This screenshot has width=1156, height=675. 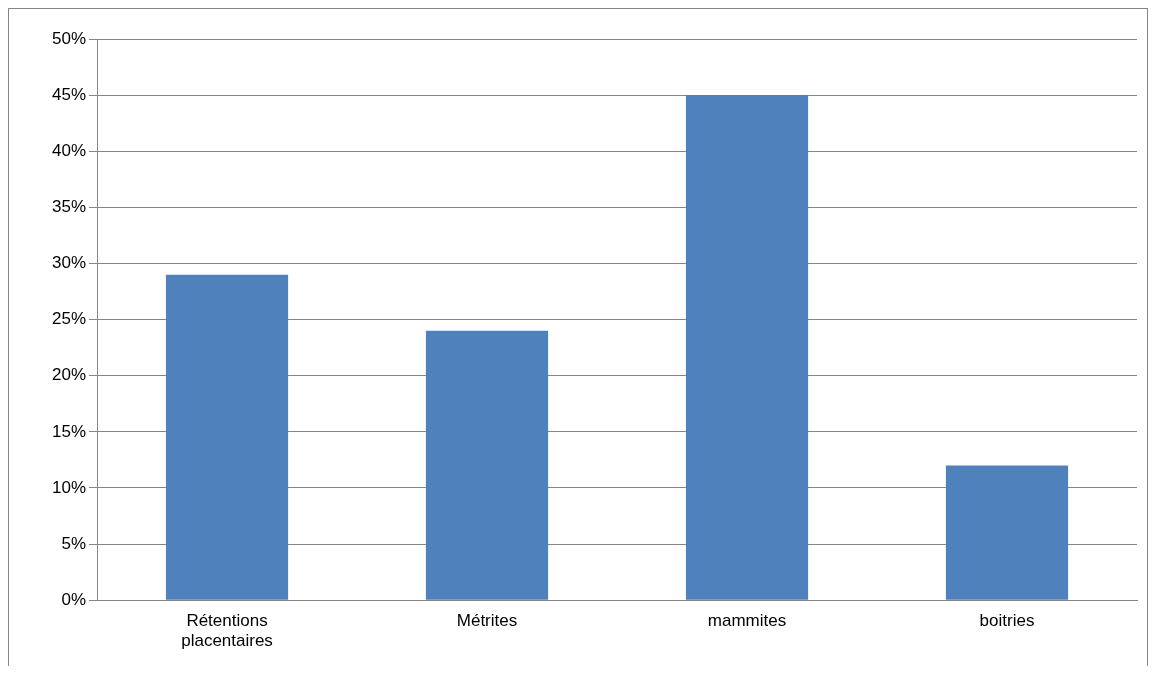 What do you see at coordinates (747, 621) in the screenshot?
I see `x-tick-label: mammites` at bounding box center [747, 621].